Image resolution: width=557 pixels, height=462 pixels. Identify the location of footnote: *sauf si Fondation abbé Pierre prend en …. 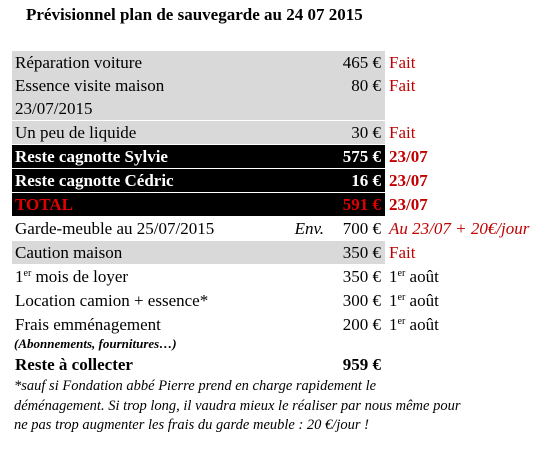
(237, 405).